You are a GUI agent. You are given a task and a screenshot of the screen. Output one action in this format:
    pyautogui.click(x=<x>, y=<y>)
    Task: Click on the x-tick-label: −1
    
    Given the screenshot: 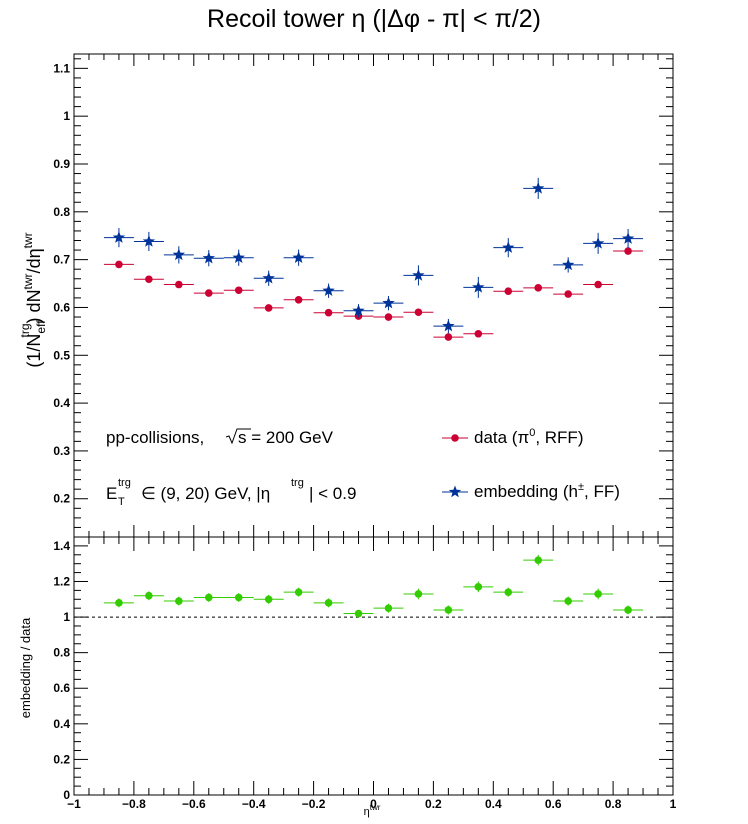 What is the action you would take?
    pyautogui.click(x=74, y=804)
    